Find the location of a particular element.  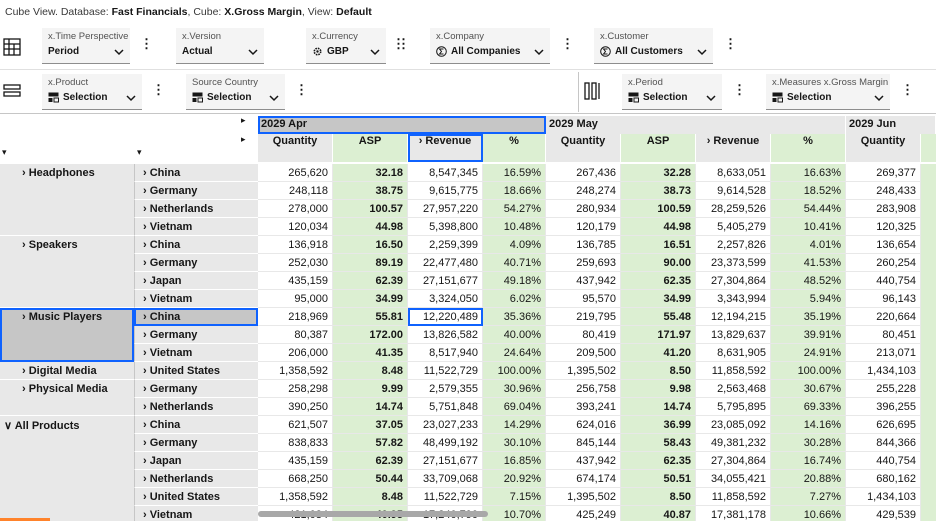

data-cell: 24.91% is located at coordinates (808, 353).